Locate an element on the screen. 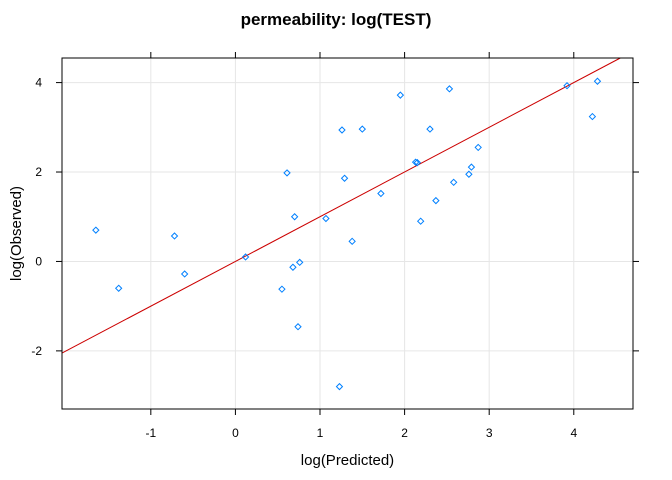 This screenshot has width=672, height=480. y-tick-label: 2 is located at coordinates (38, 172).